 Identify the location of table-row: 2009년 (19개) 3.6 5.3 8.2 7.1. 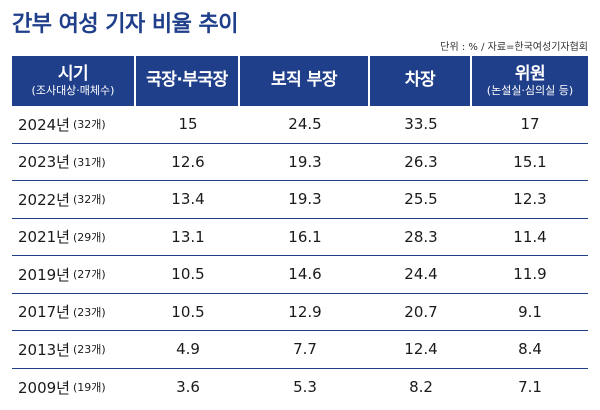
(300, 388).